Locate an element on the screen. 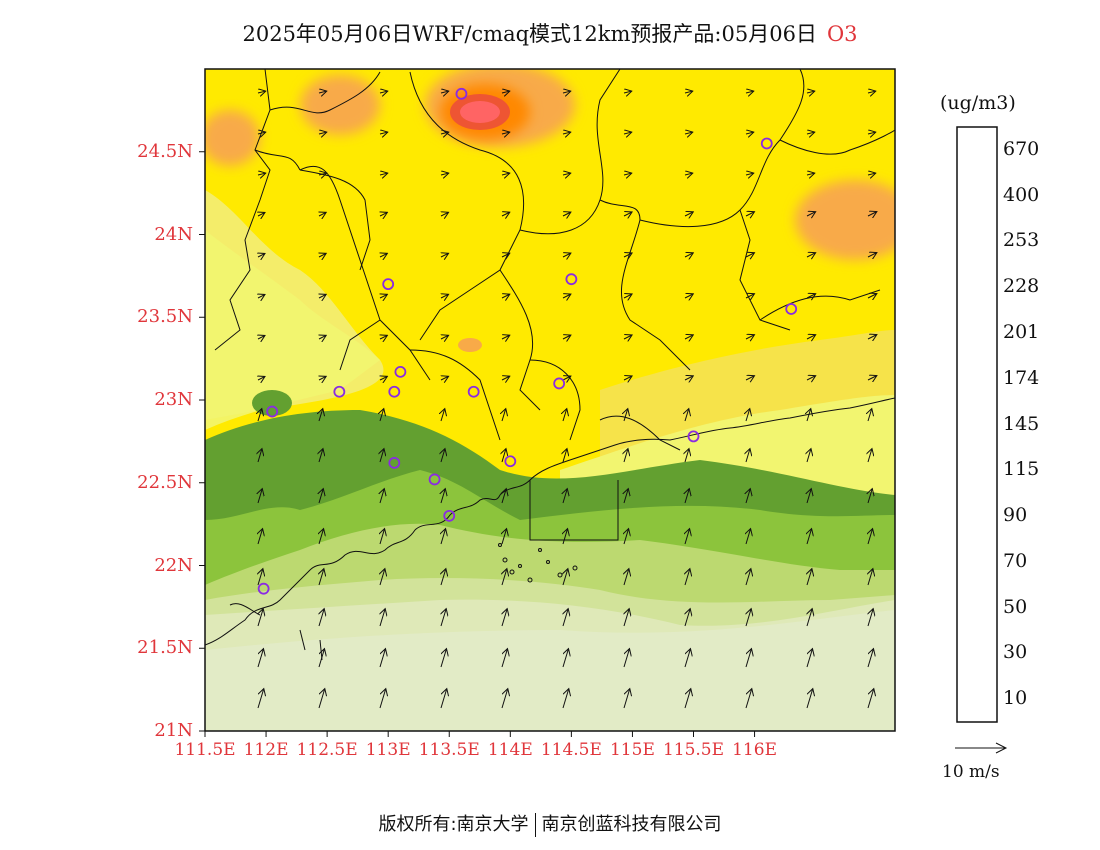  copyright-divider is located at coordinates (535, 825).